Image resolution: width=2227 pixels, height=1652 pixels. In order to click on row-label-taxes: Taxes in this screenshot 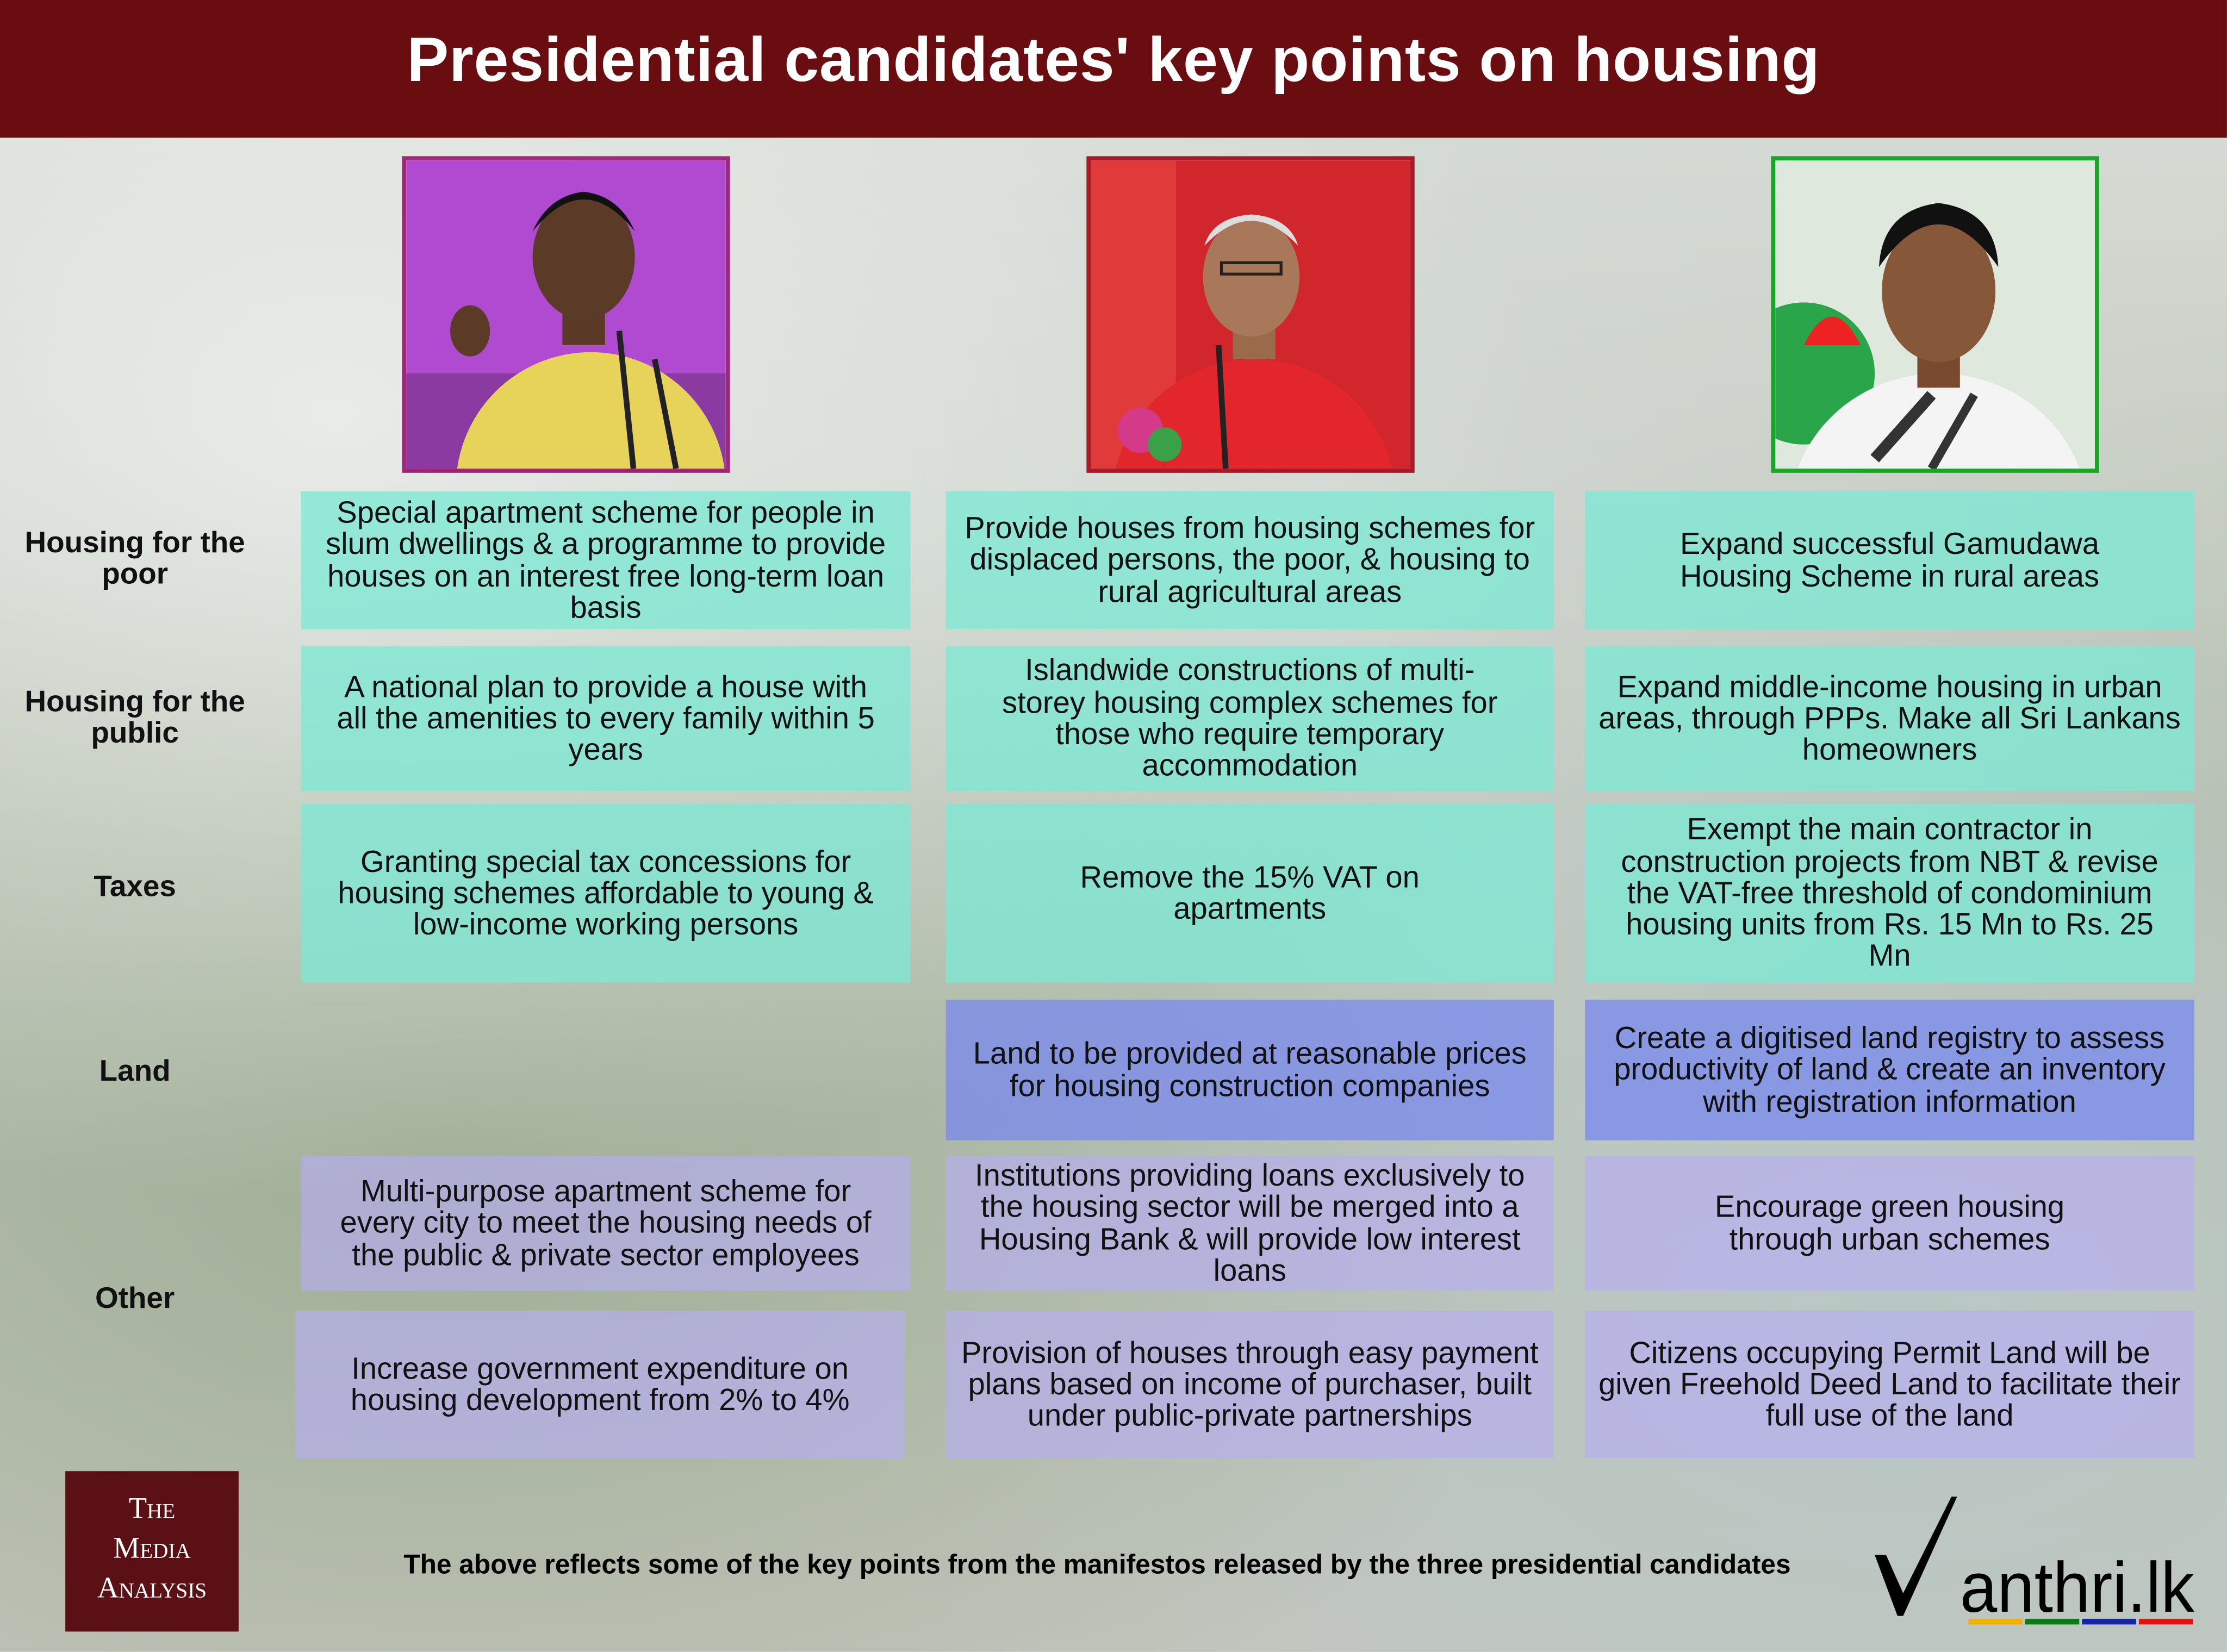, I will do `click(135, 887)`.